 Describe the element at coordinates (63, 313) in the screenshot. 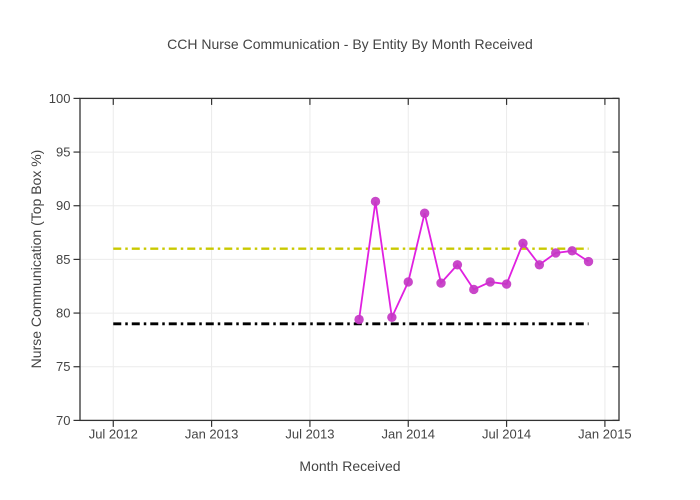

I see `y-tick-label: 80` at that location.